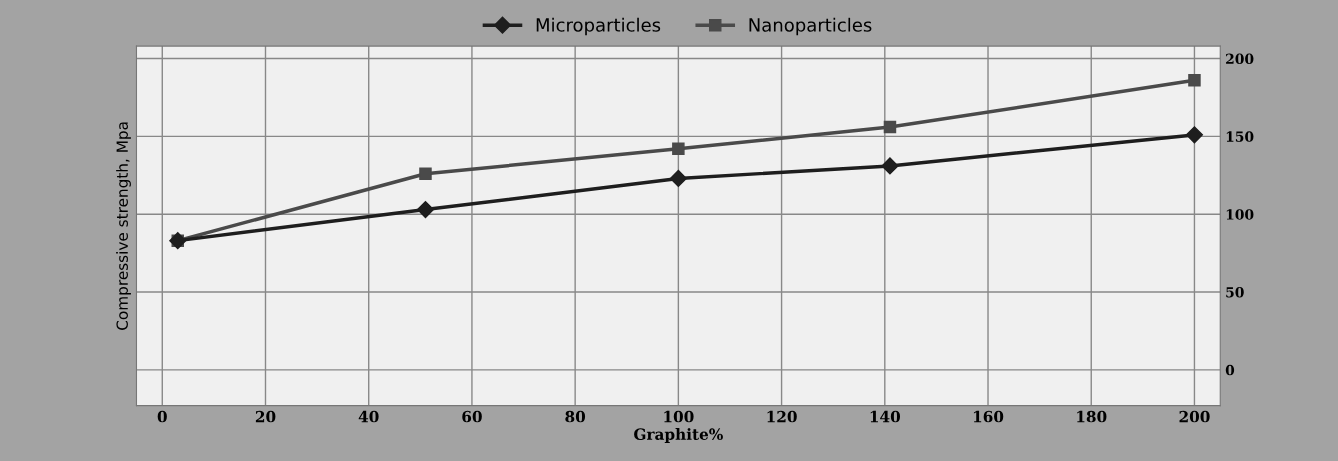  I want to click on y-tick-label: 100, so click(1240, 214).